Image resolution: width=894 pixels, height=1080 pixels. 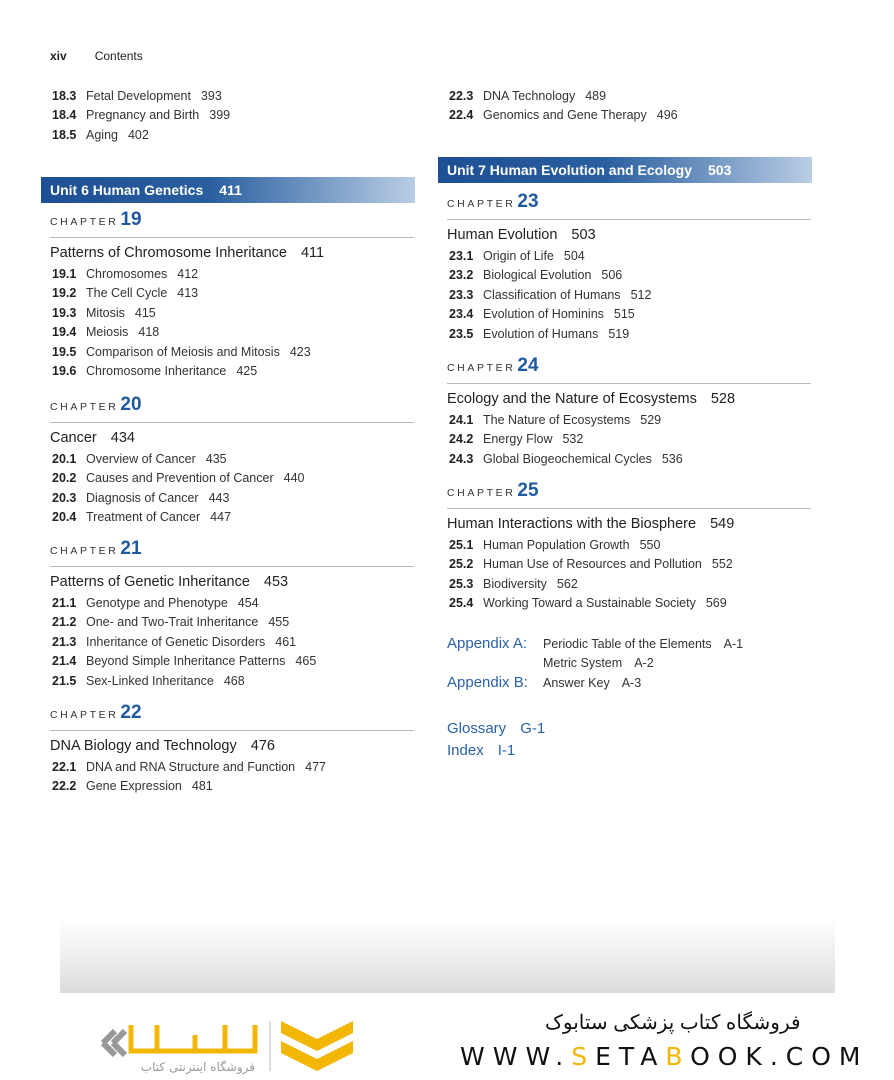 I want to click on unit-6-banner: Unit 6 Human Genetics 411, so click(x=228, y=190).